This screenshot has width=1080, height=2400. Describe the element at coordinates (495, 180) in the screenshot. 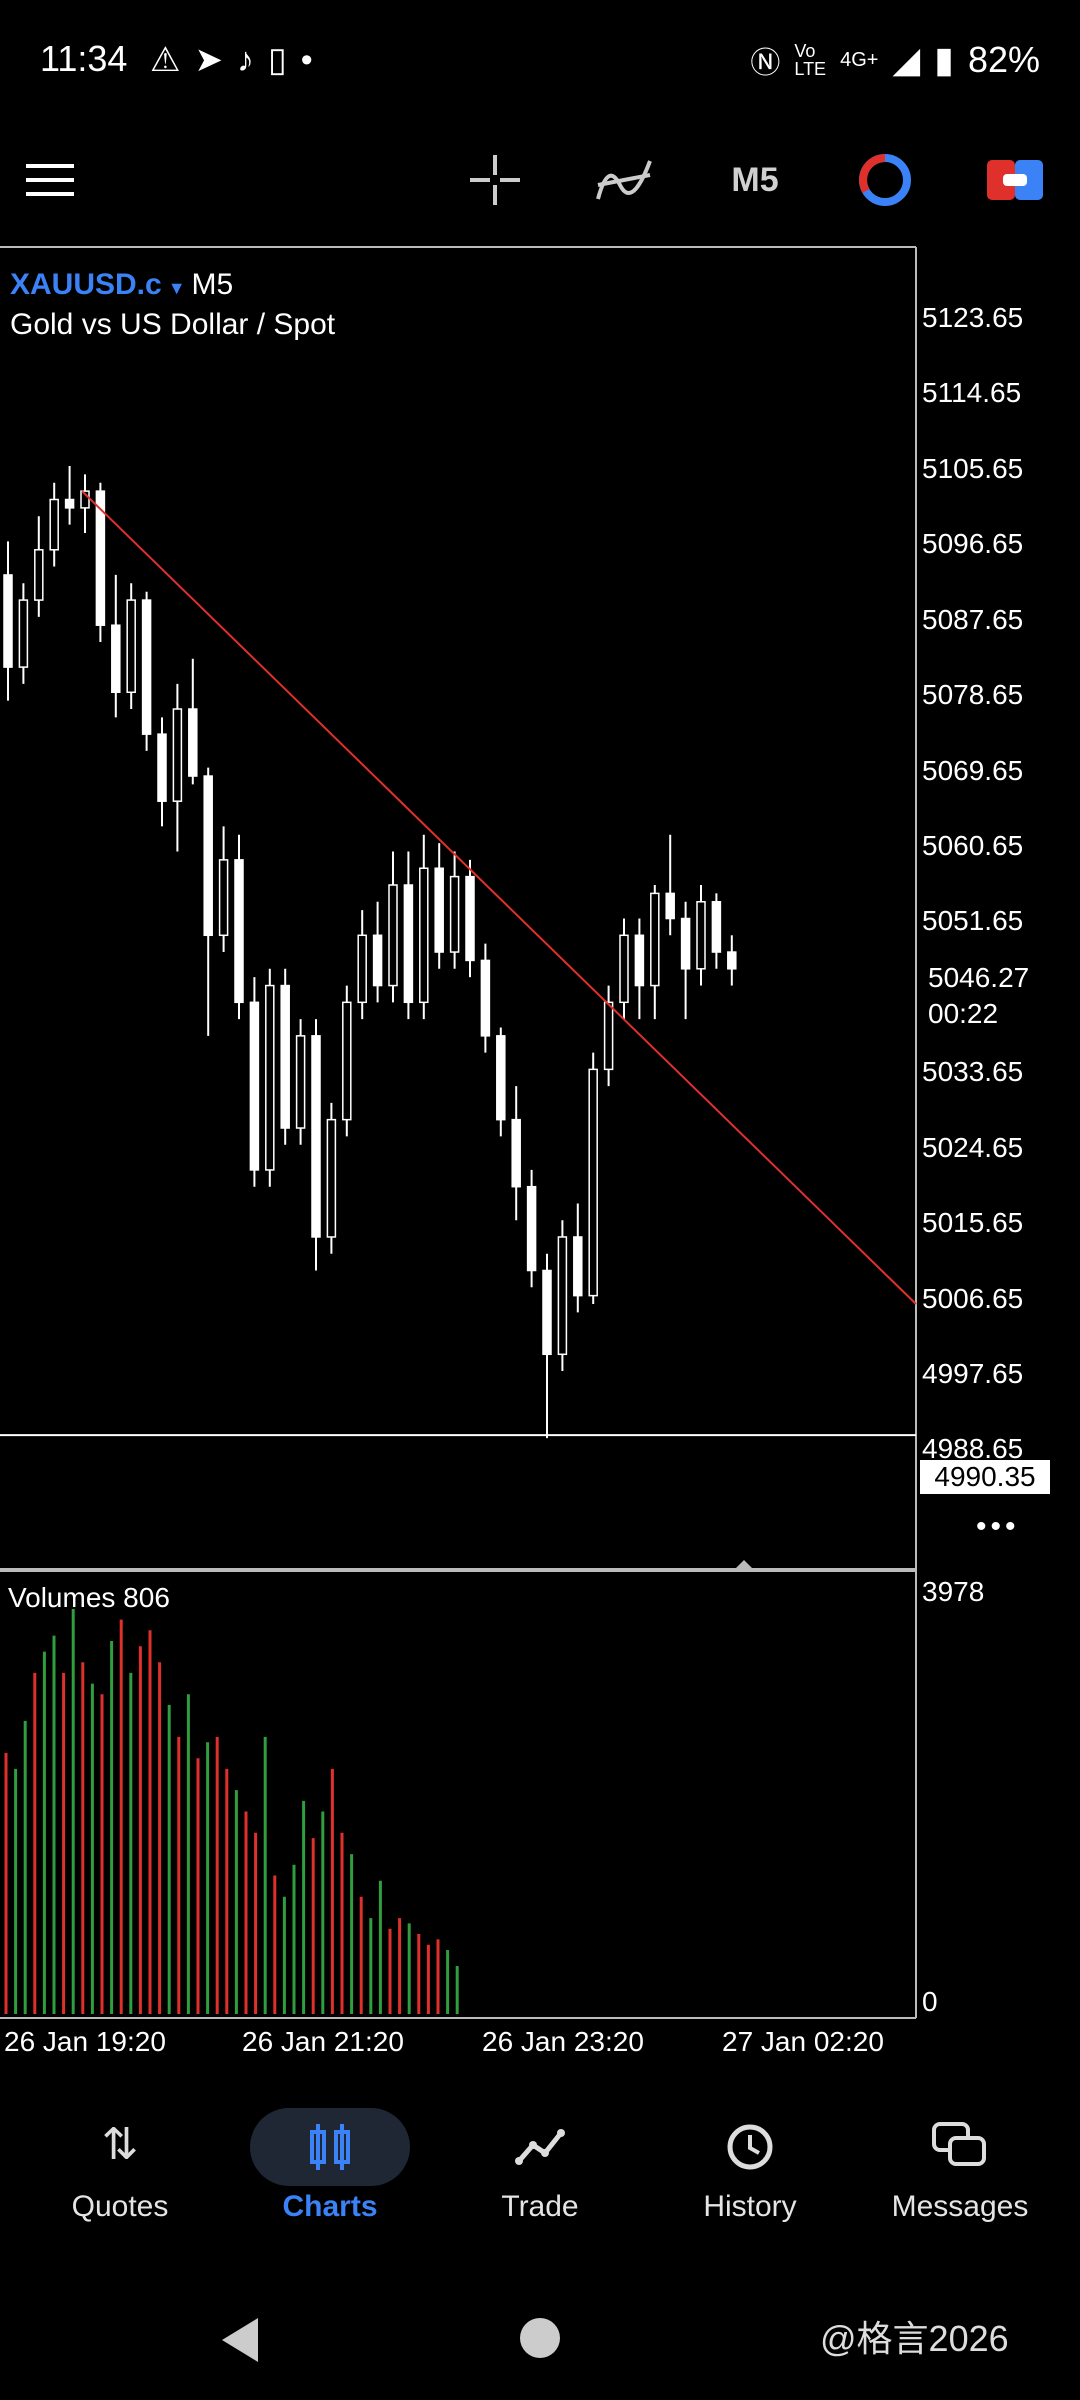

I see `crosshair-icon` at that location.